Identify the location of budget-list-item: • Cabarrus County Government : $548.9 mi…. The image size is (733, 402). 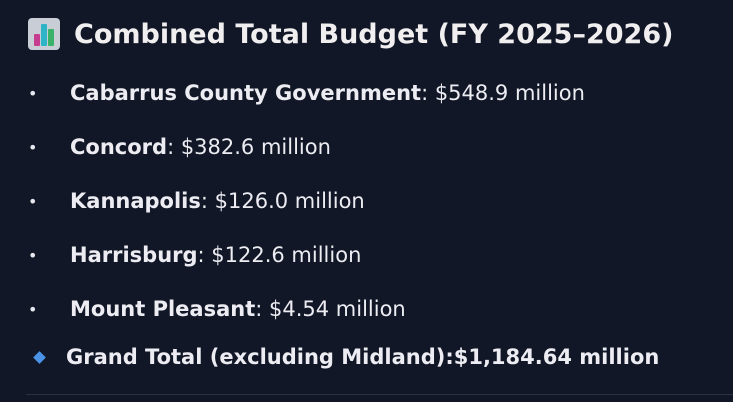
(366, 93).